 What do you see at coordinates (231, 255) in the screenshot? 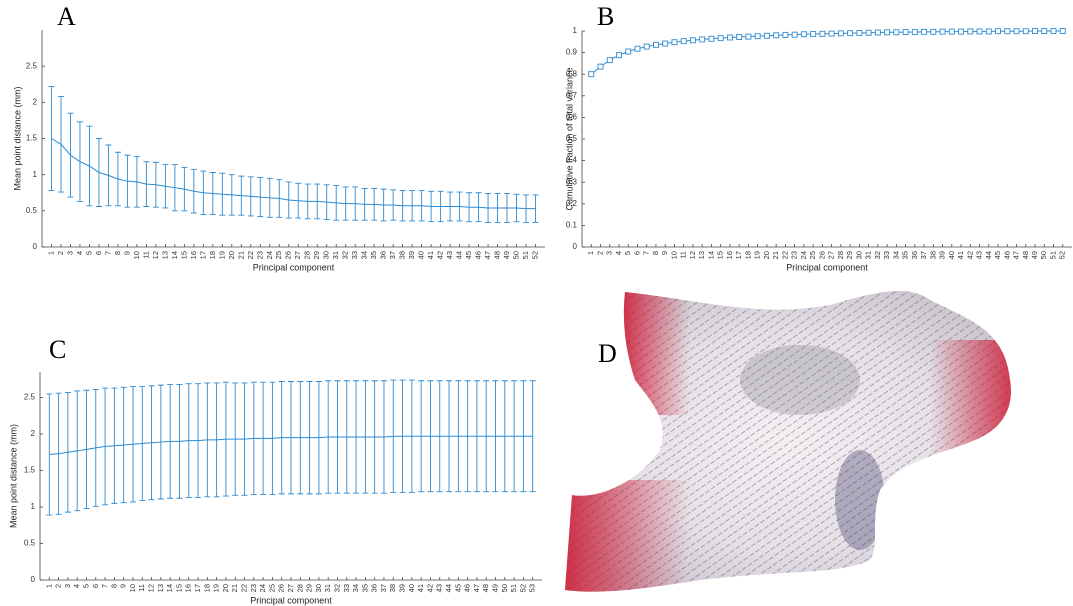
I see `x-tick-label: 20` at bounding box center [231, 255].